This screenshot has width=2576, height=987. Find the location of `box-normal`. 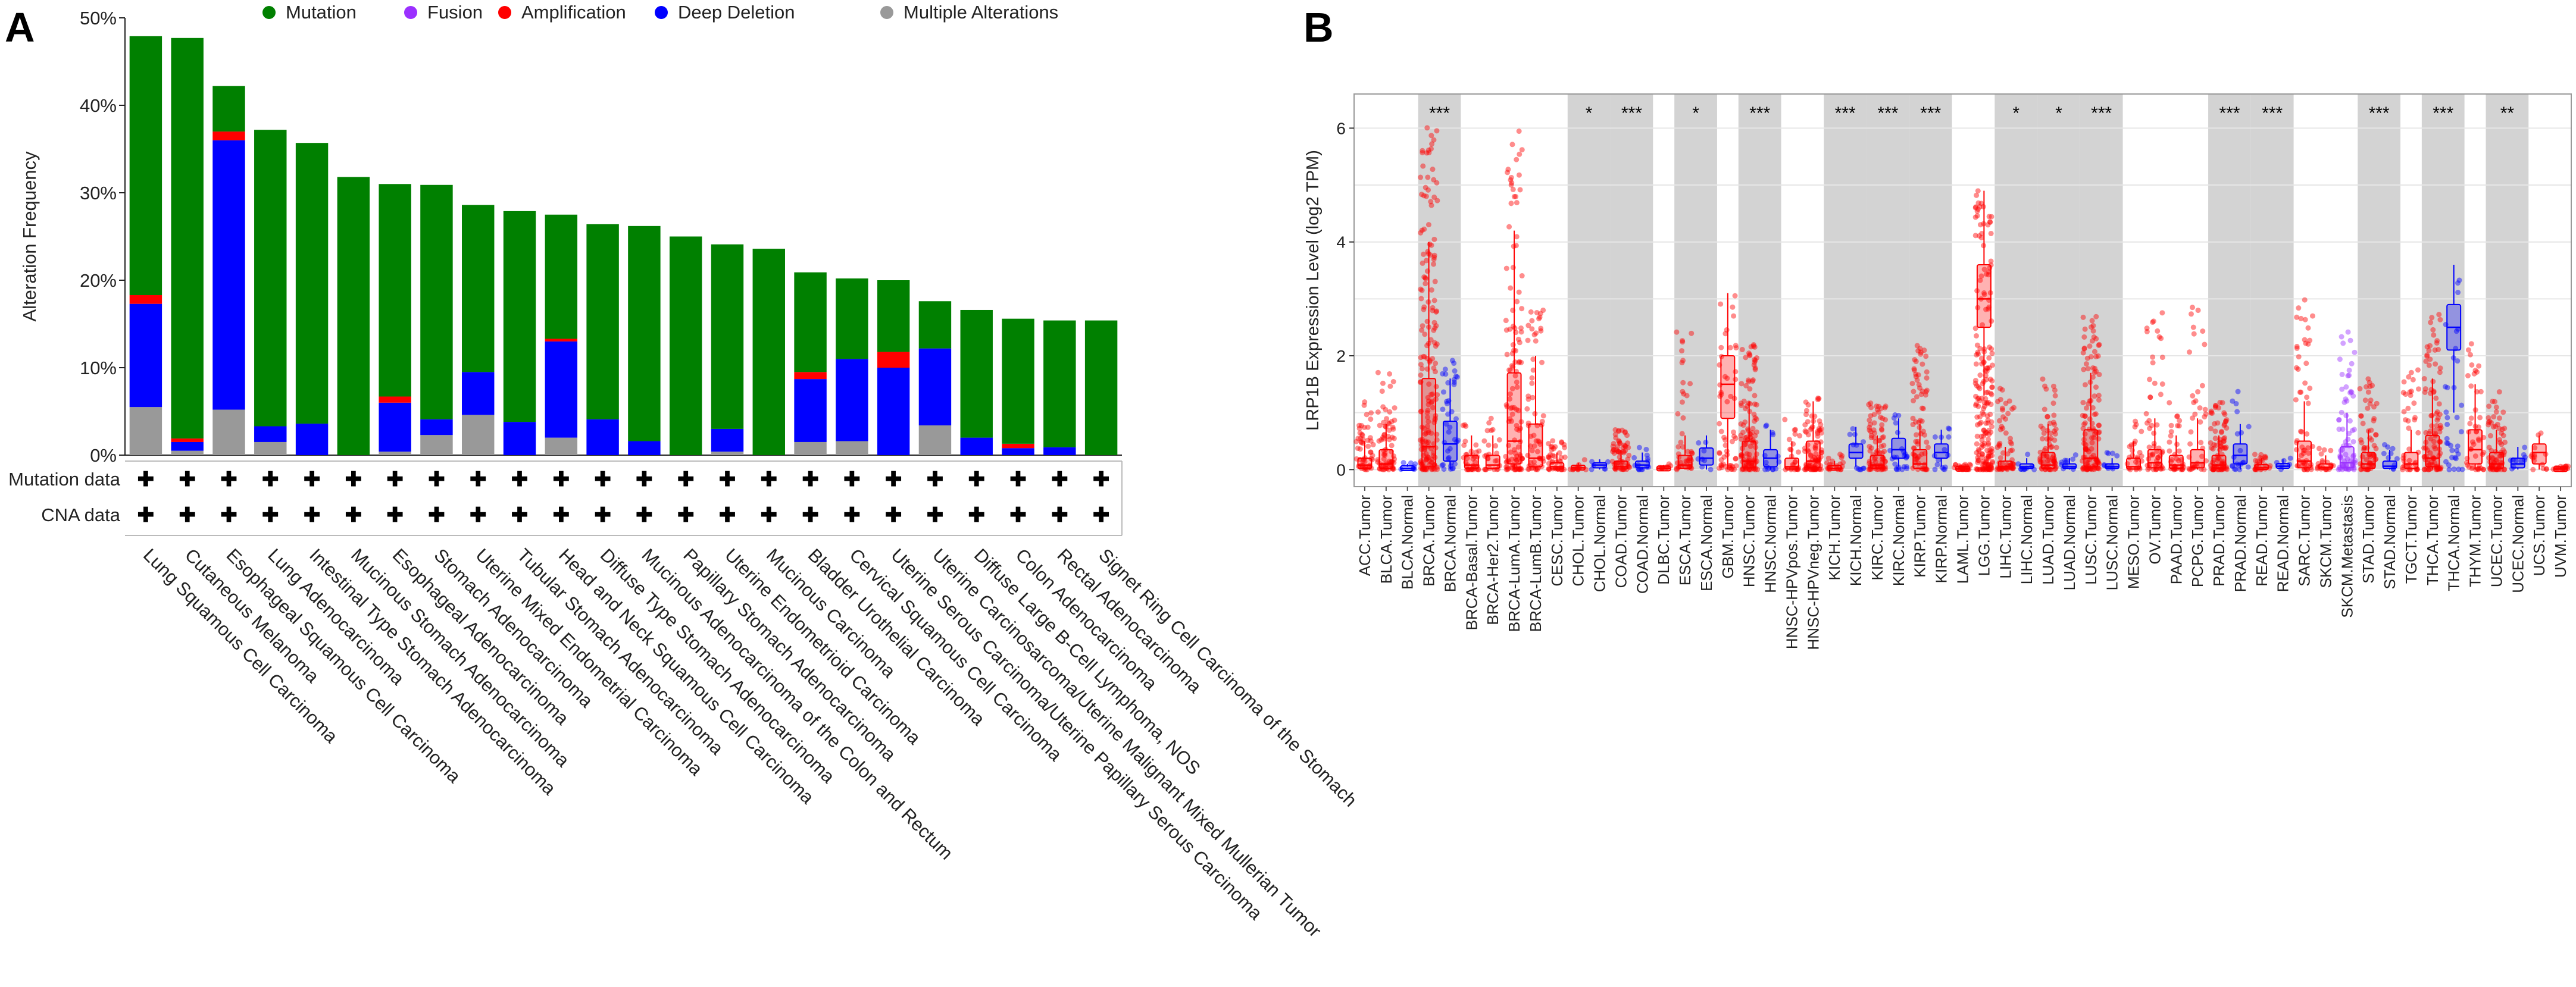

box-normal is located at coordinates (1898, 448).